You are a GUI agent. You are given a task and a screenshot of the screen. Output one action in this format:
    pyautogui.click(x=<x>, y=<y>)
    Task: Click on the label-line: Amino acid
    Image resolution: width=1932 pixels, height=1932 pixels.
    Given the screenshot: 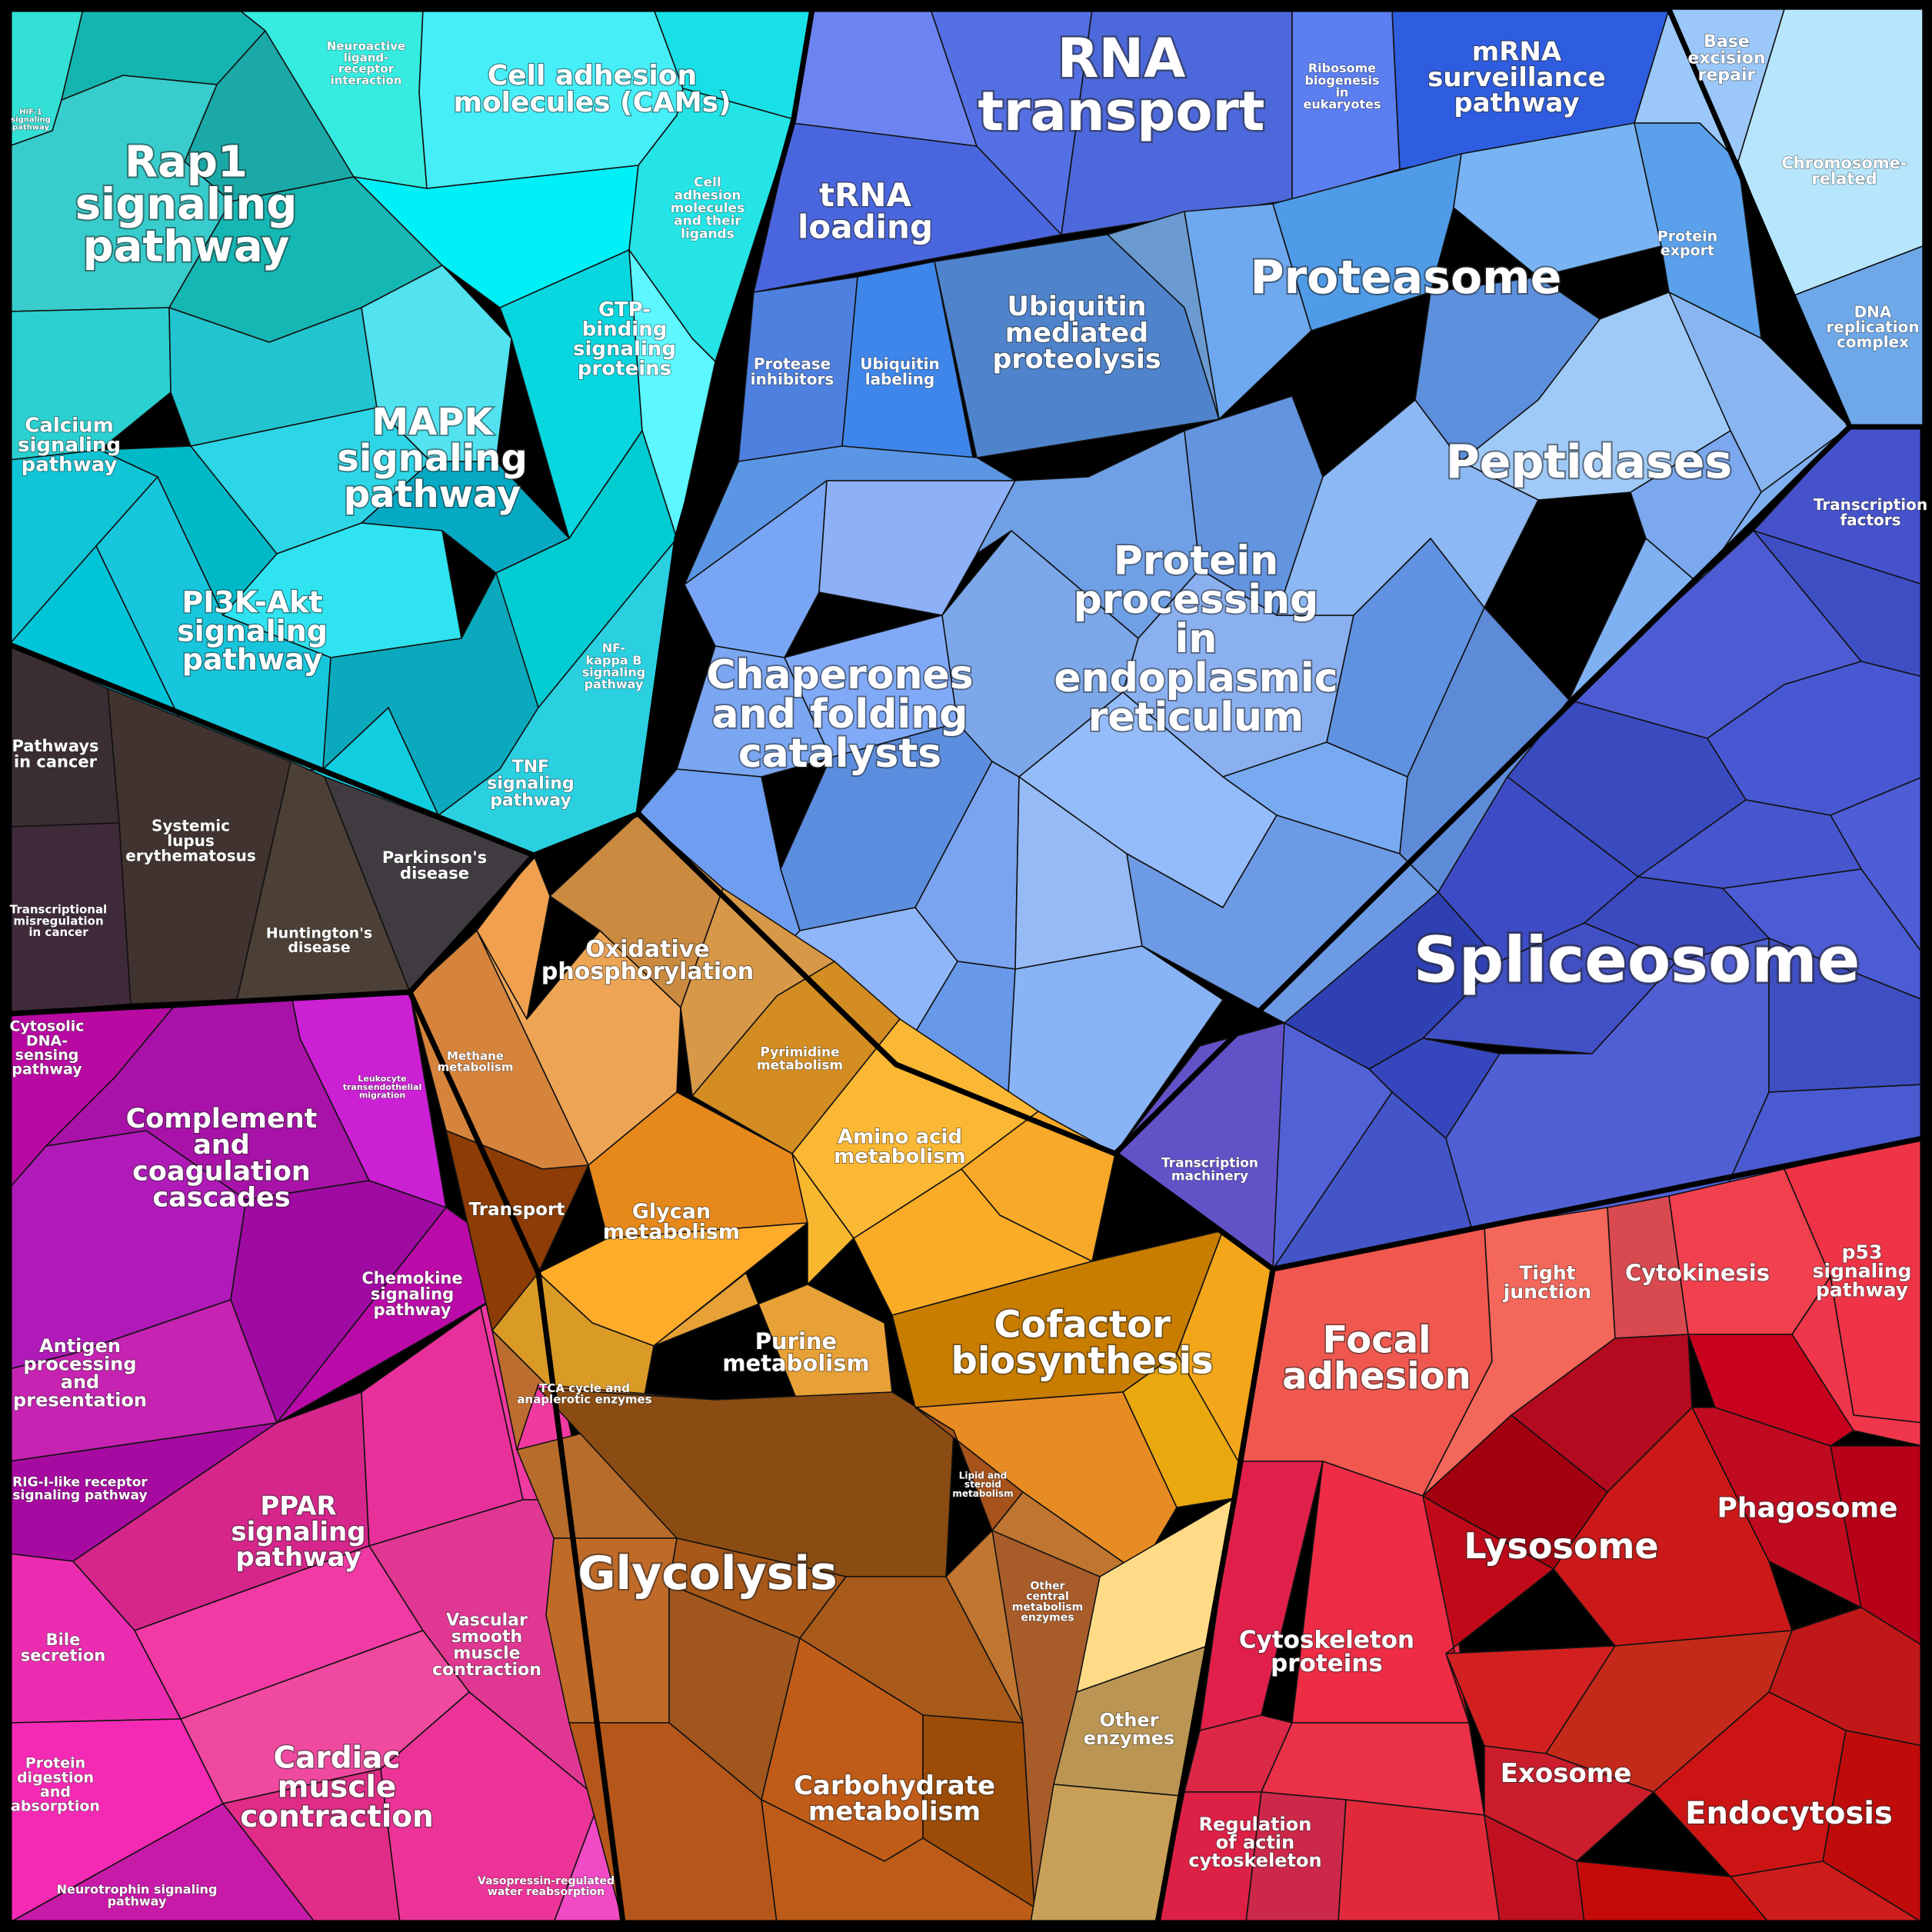 What is the action you would take?
    pyautogui.click(x=900, y=1136)
    